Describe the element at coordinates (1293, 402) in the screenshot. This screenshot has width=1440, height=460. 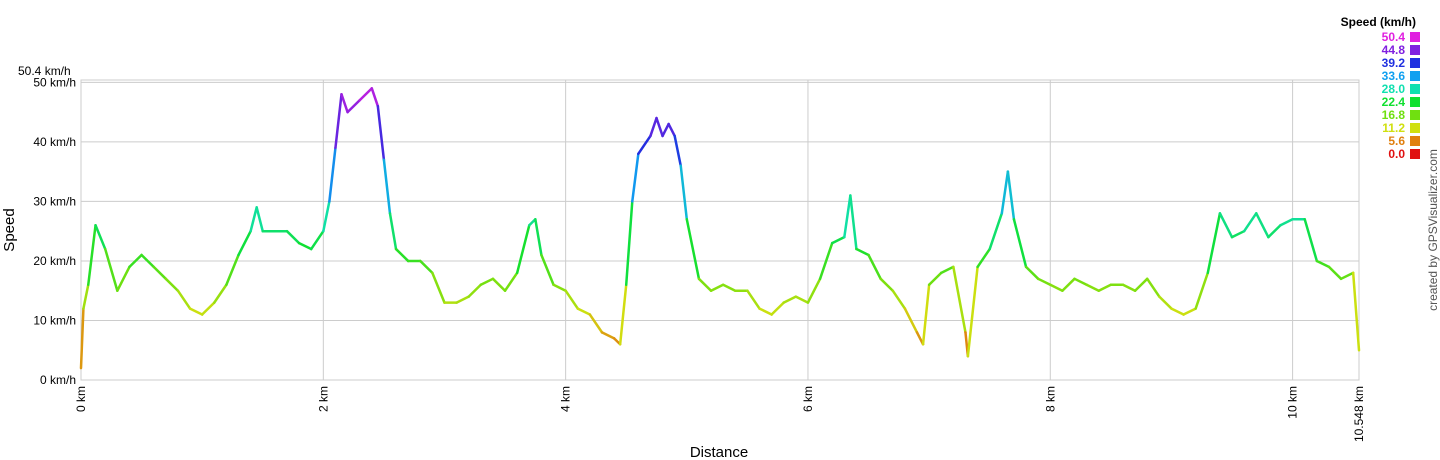
I see `x-tick-label: 10 km` at that location.